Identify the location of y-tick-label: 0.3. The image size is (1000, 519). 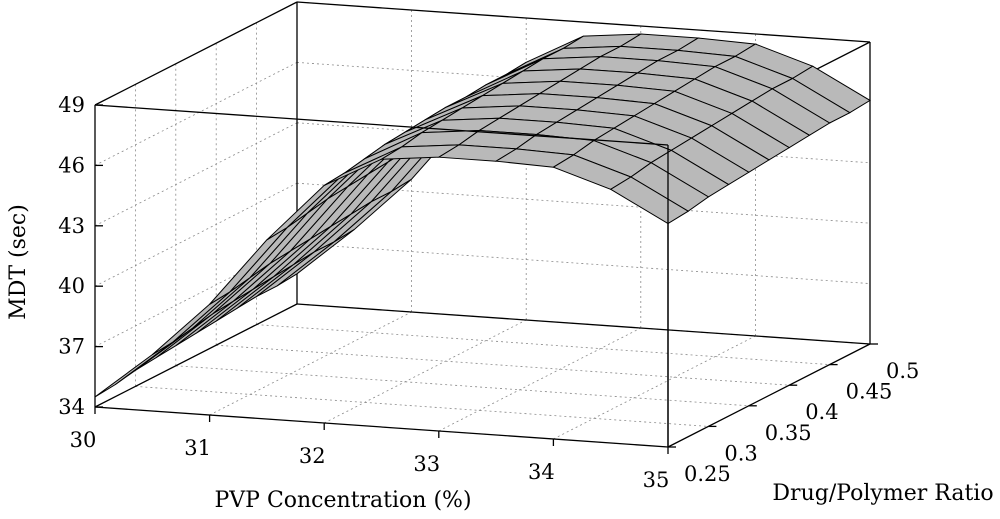
(740, 453).